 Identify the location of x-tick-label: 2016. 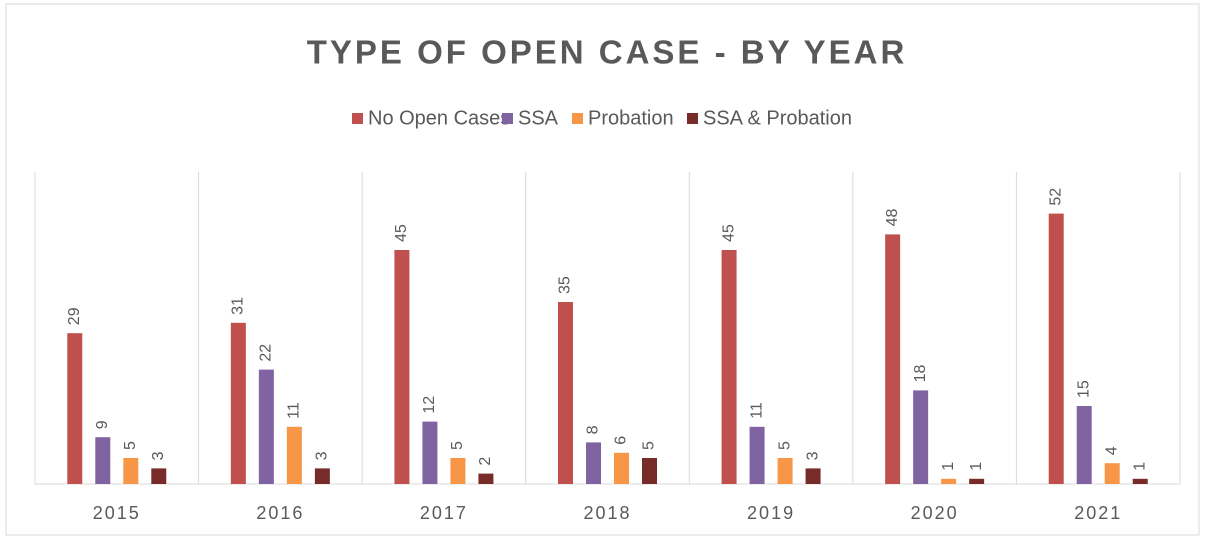
(280, 513).